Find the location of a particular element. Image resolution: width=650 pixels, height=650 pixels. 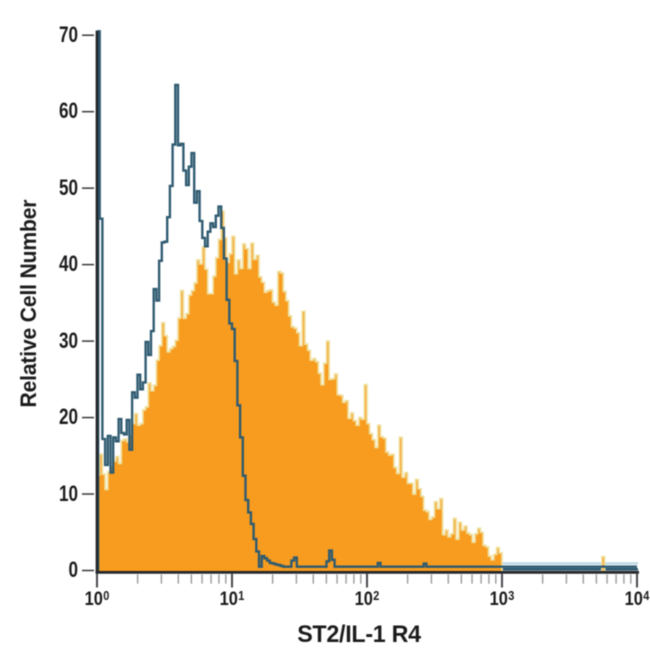

x-tick-exponent: 0 is located at coordinates (106, 594).